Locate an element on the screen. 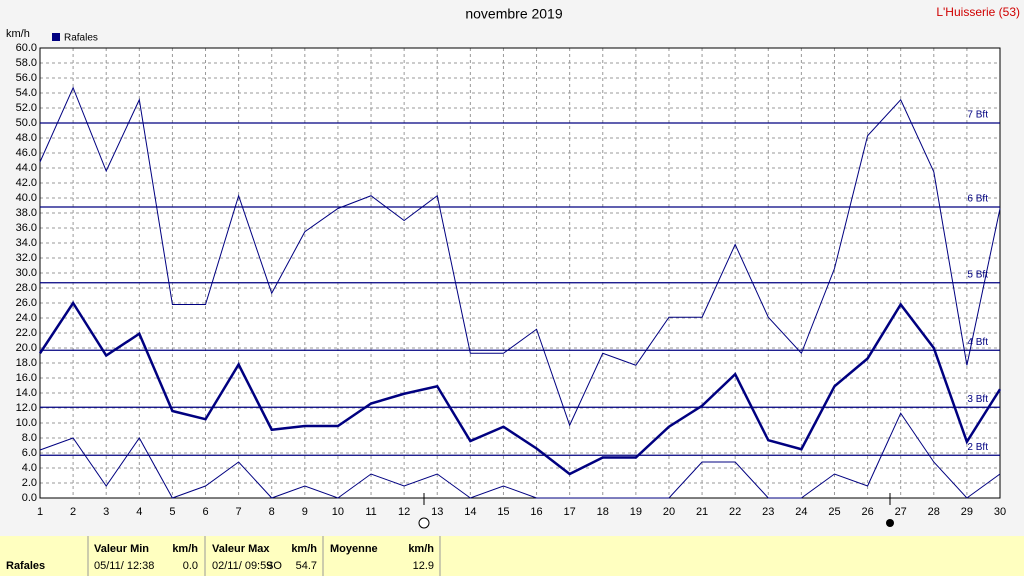  y-tick-label: 56.0 is located at coordinates (26, 78).